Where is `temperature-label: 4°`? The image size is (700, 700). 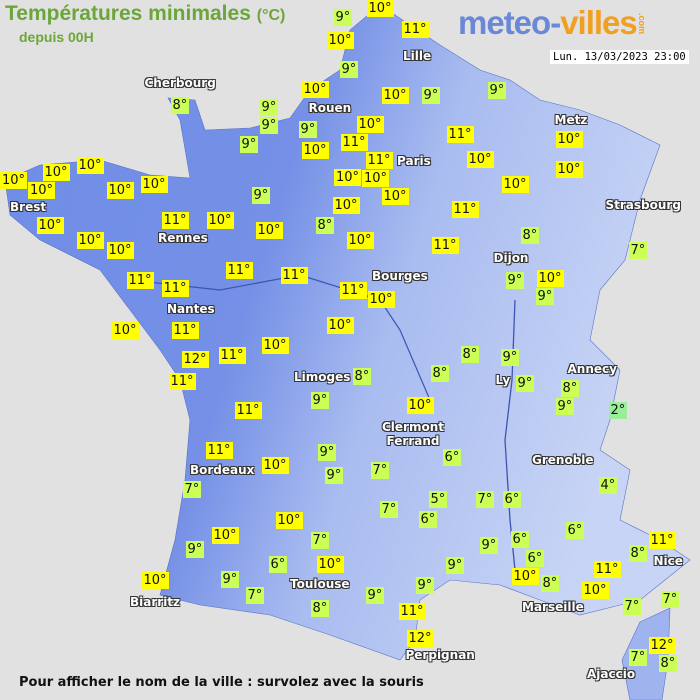
temperature-label: 4° is located at coordinates (608, 485).